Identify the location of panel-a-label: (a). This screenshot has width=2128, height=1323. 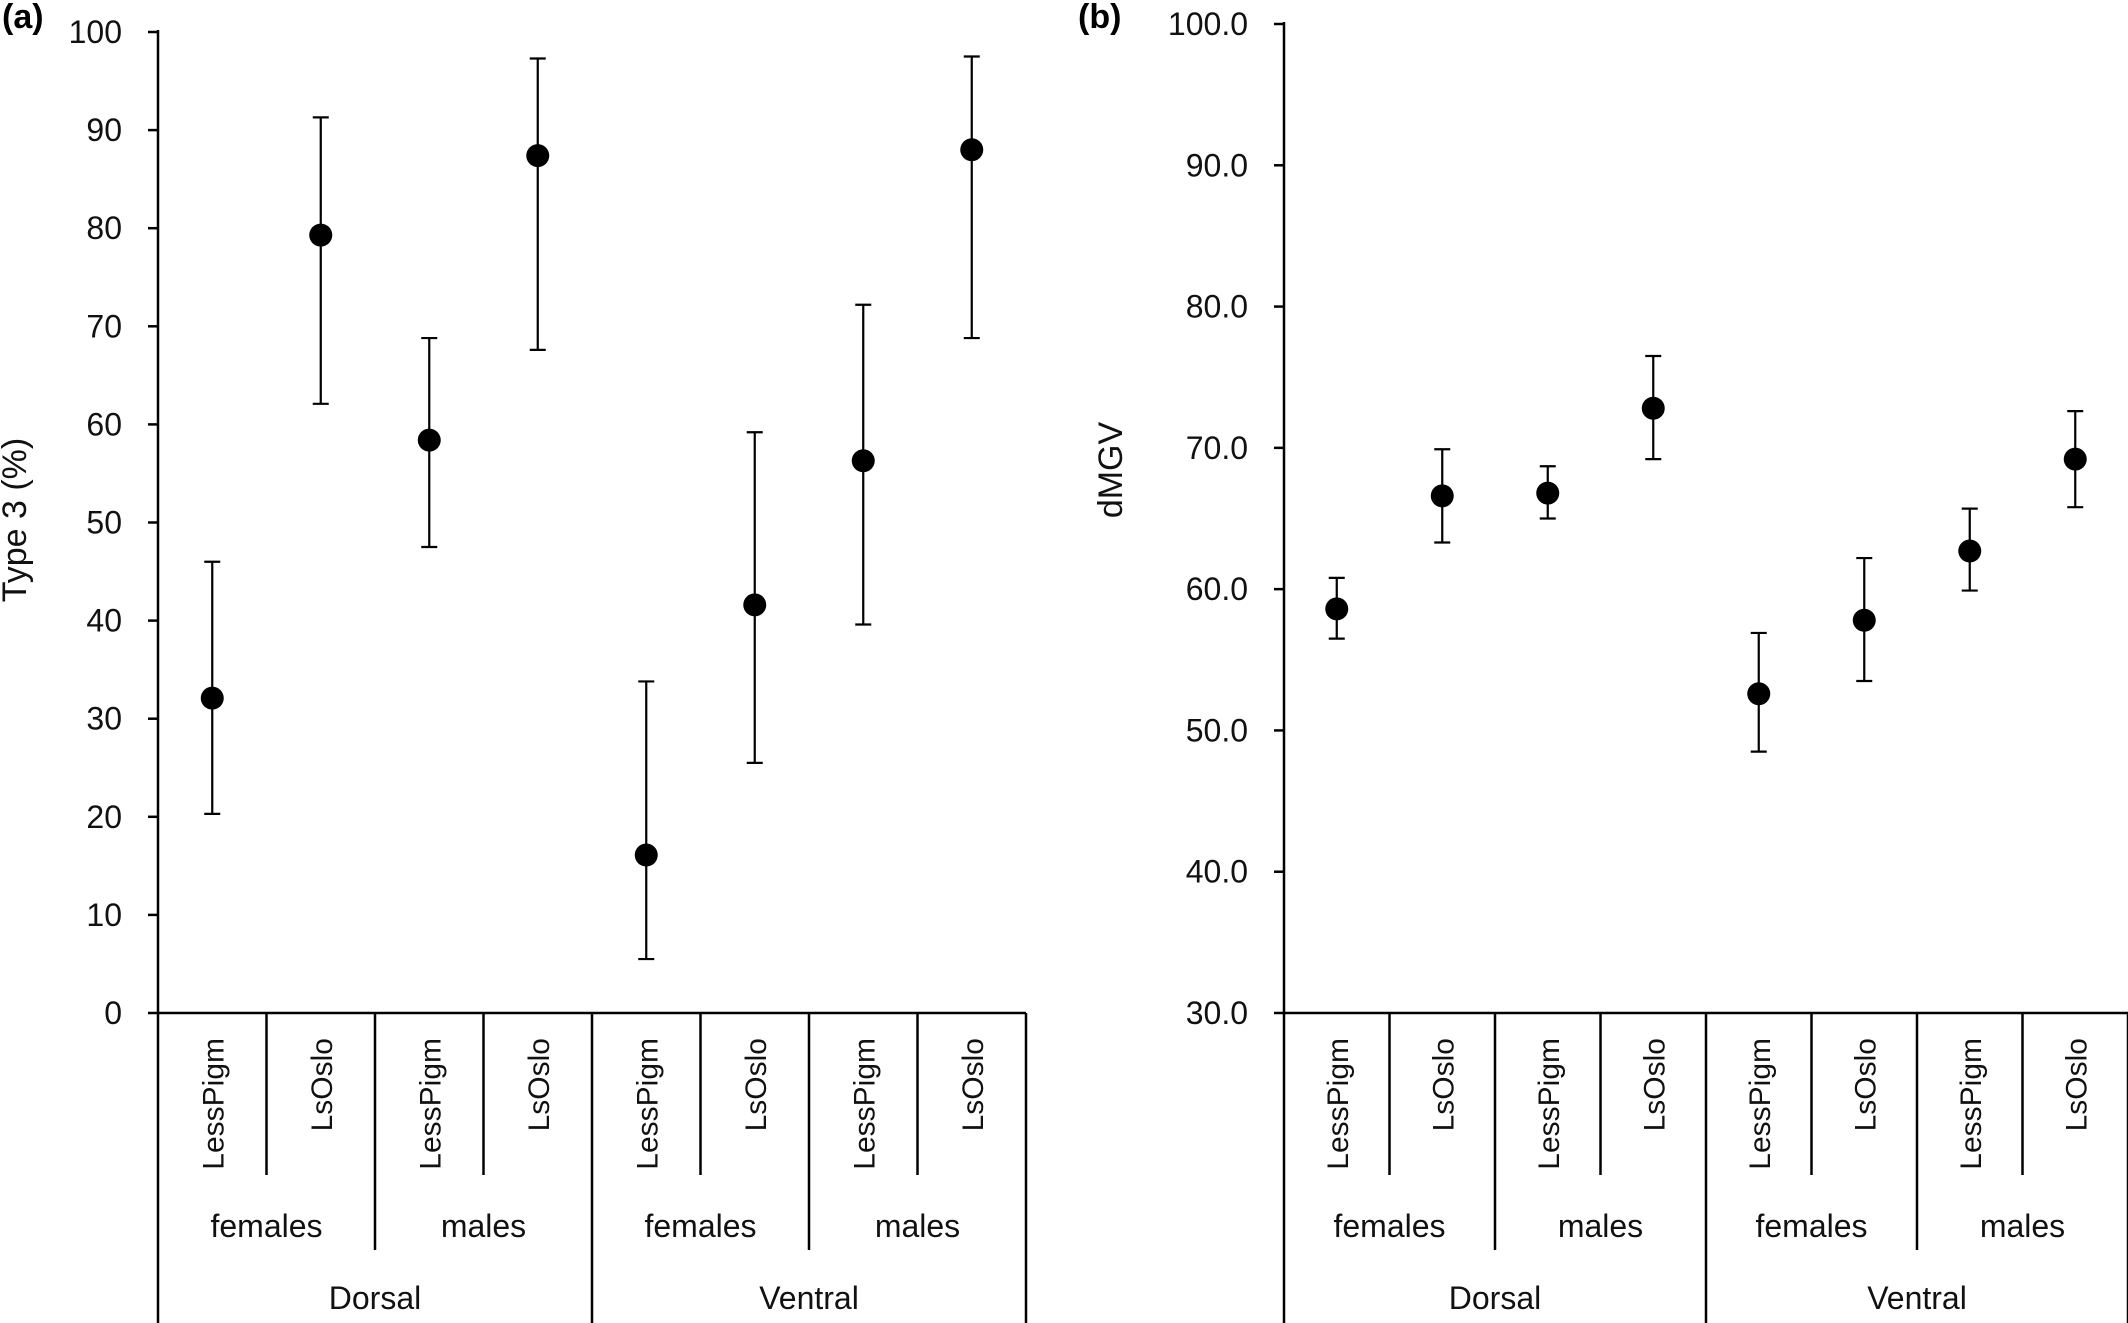
(23, 18).